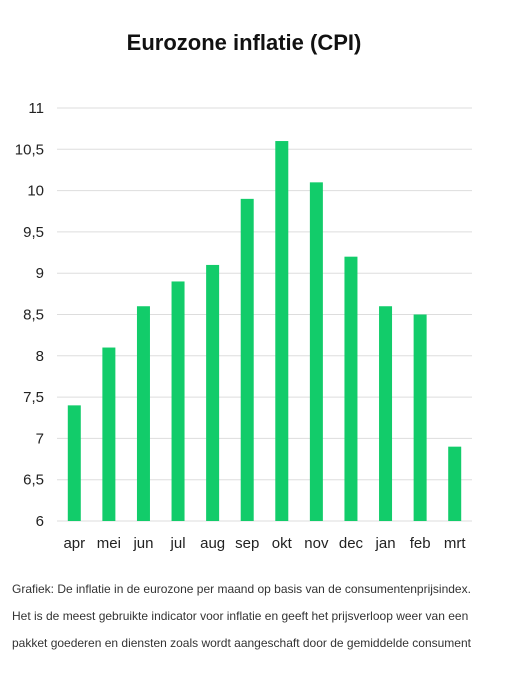 This screenshot has height=691, width=528. I want to click on y-tick-label: 9,5, so click(33, 232).